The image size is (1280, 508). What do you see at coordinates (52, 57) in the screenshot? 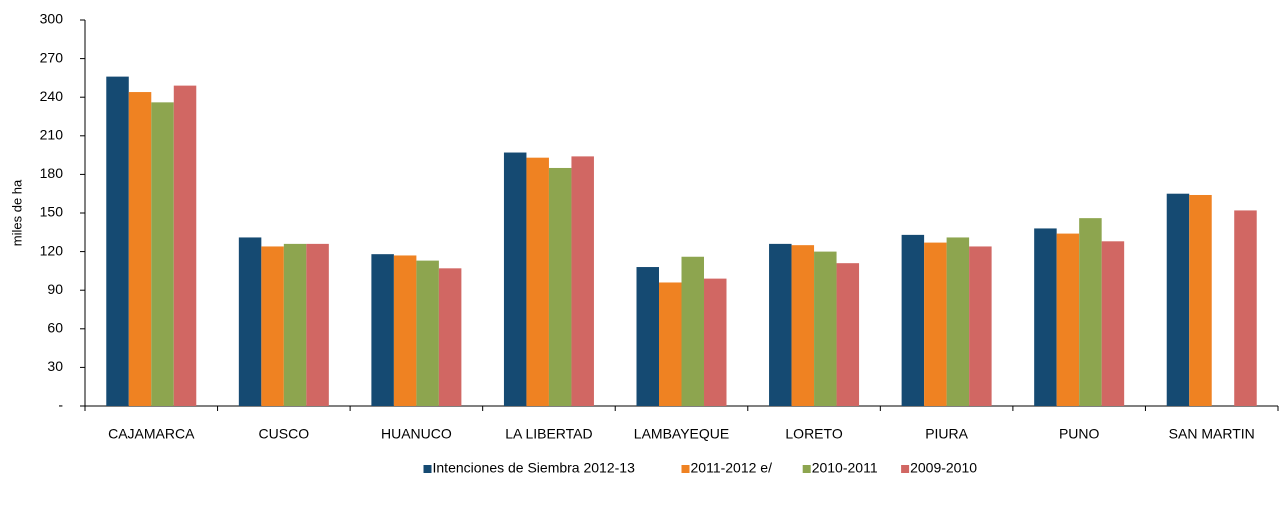
I see `y-tick-label: 270` at bounding box center [52, 57].